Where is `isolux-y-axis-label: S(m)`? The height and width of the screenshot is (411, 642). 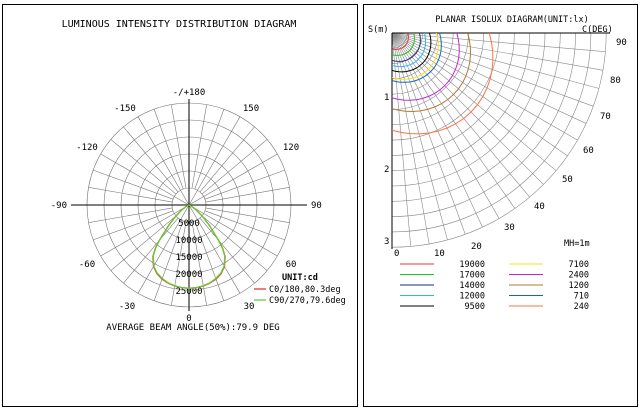
isolux-y-axis-label: S(m) is located at coordinates (378, 30).